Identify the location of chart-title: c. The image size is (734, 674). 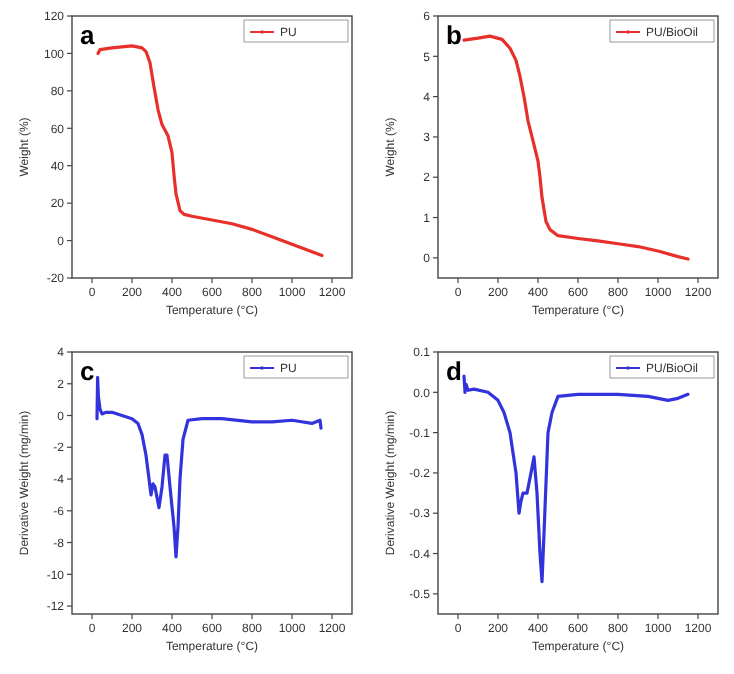
(87, 371).